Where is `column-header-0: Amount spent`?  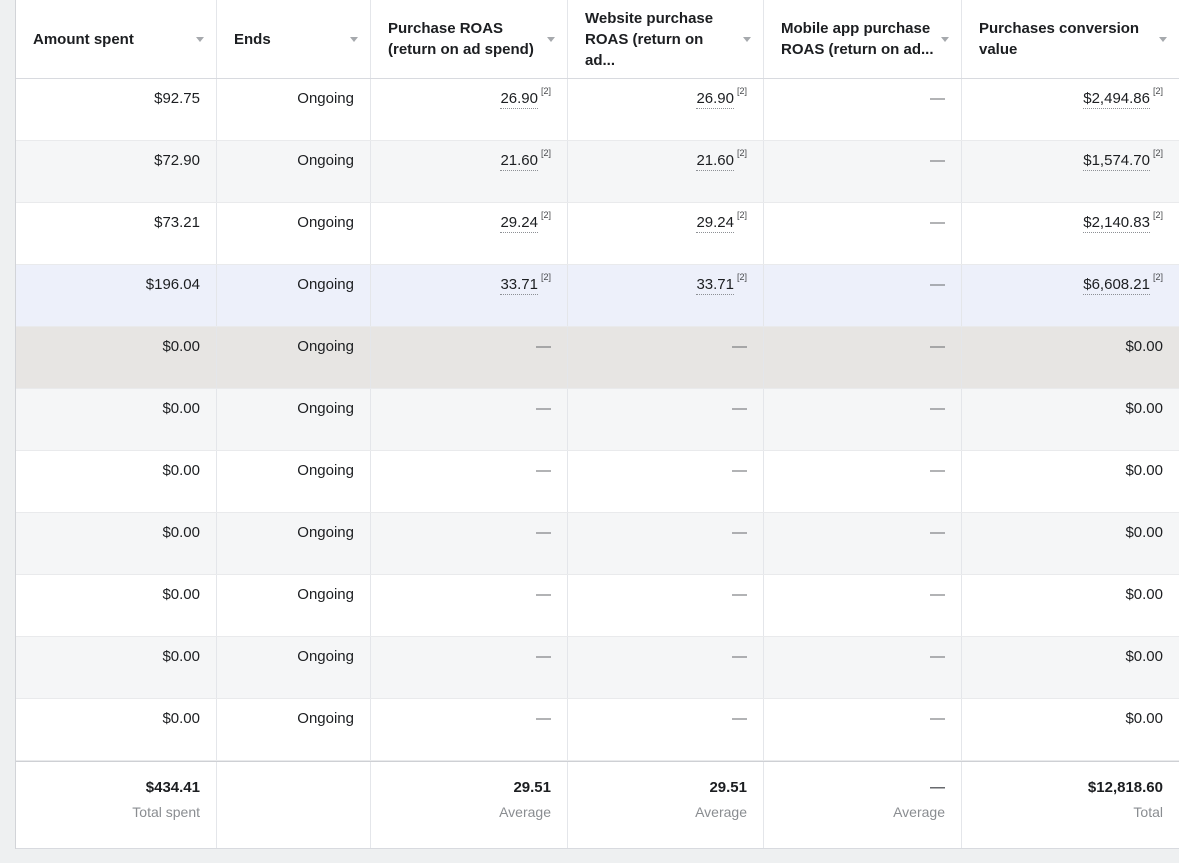
column-header-0: Amount spent is located at coordinates (116, 39).